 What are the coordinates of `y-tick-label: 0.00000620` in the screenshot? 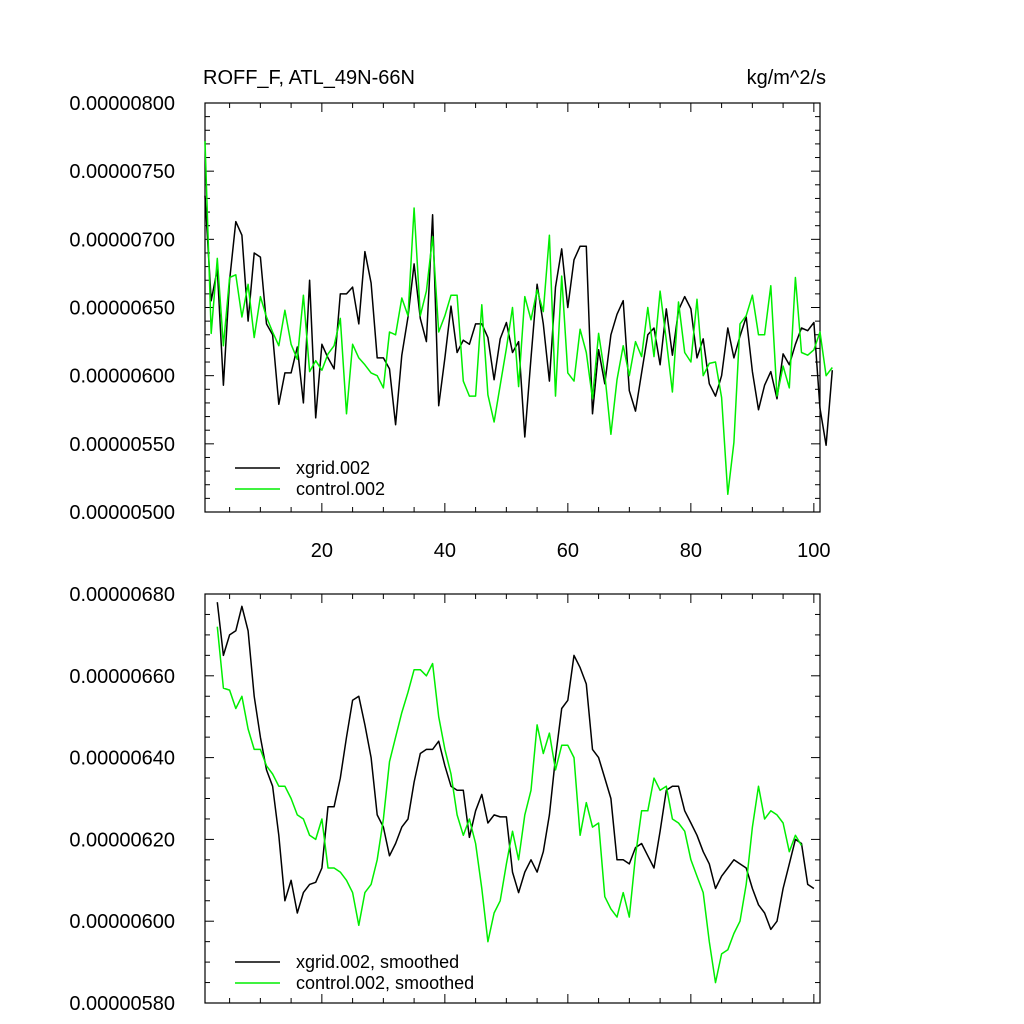 It's located at (122, 840).